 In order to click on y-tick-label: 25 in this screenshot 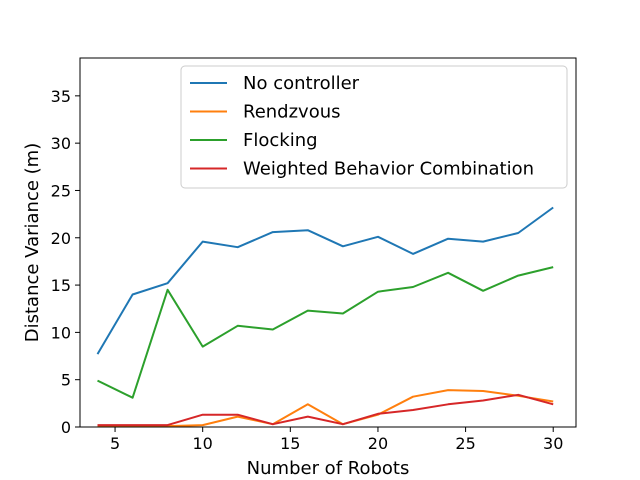, I will do `click(61, 190)`.